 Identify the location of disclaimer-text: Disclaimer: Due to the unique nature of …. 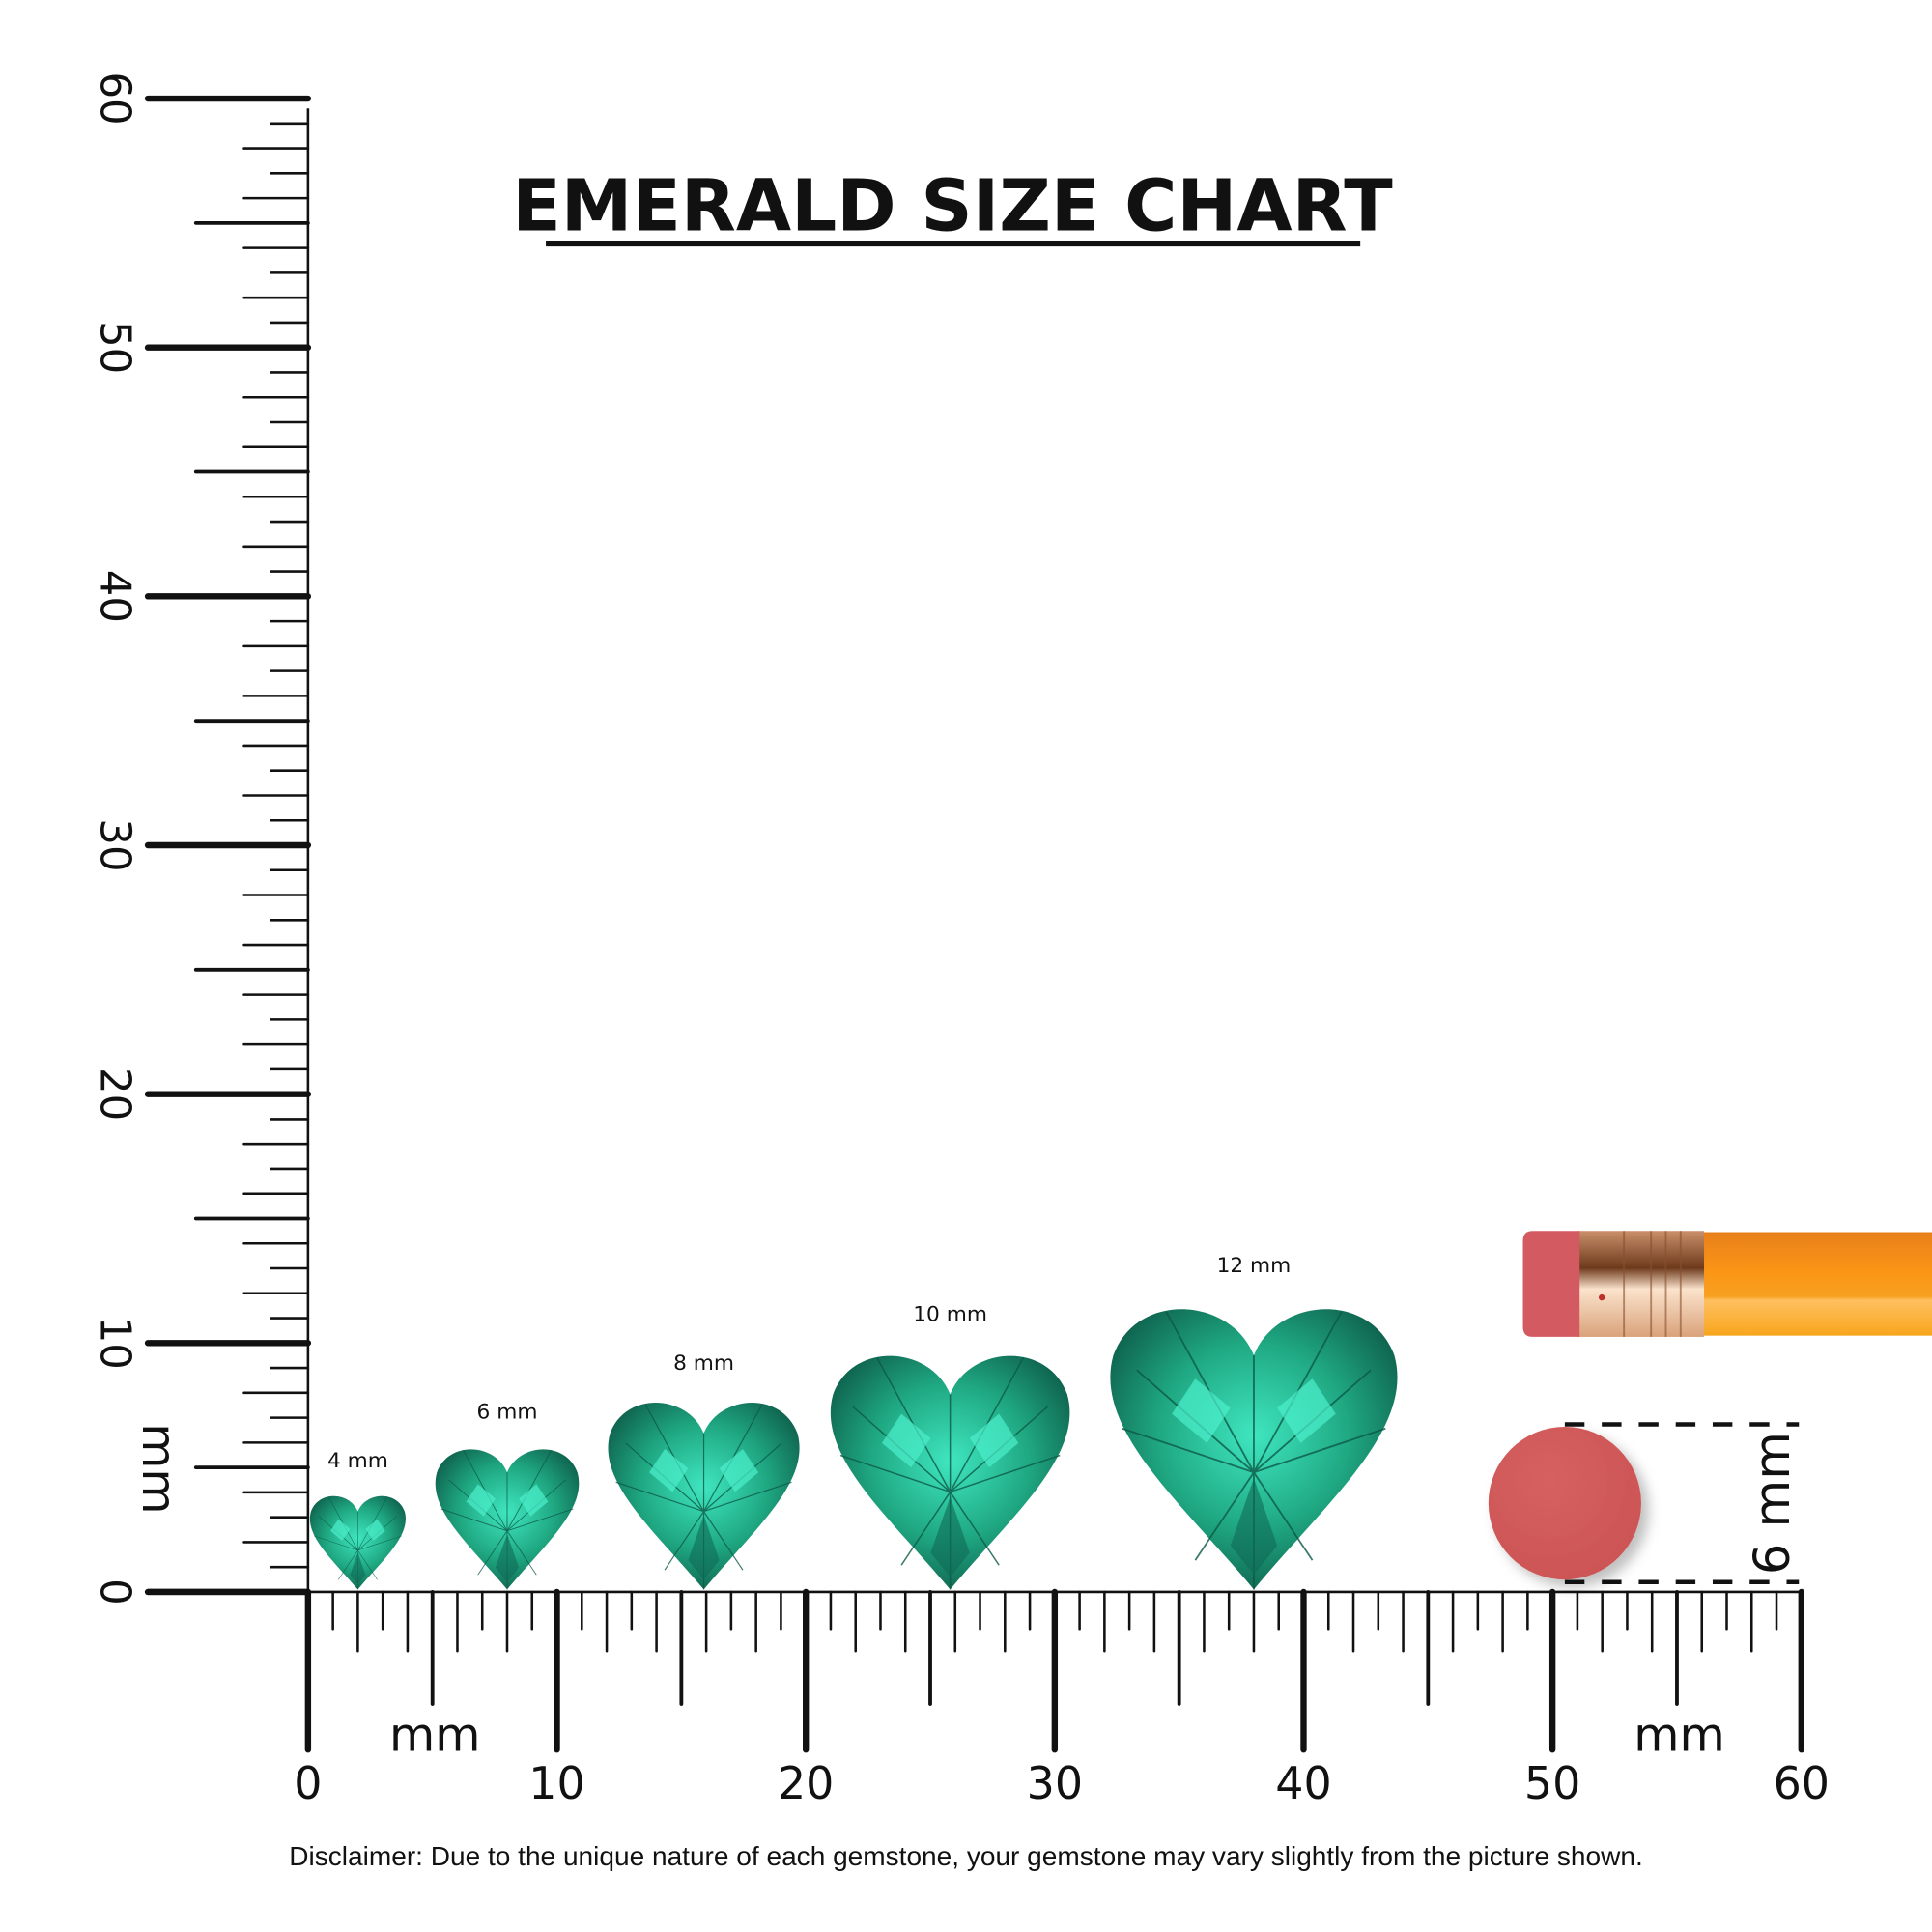
(965, 1856).